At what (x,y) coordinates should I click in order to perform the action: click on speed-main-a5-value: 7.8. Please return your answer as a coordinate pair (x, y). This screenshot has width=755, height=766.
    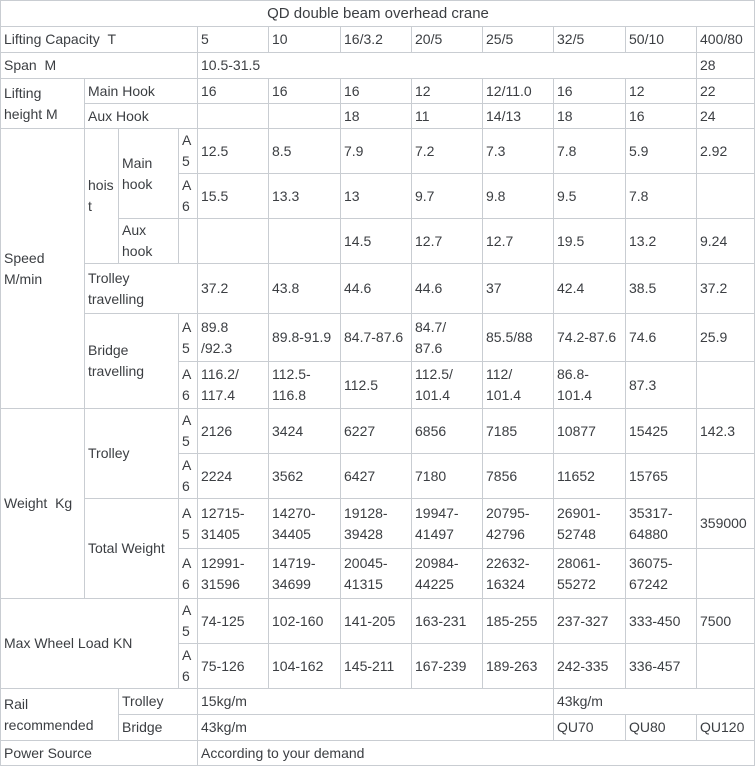
    Looking at the image, I should click on (589, 151).